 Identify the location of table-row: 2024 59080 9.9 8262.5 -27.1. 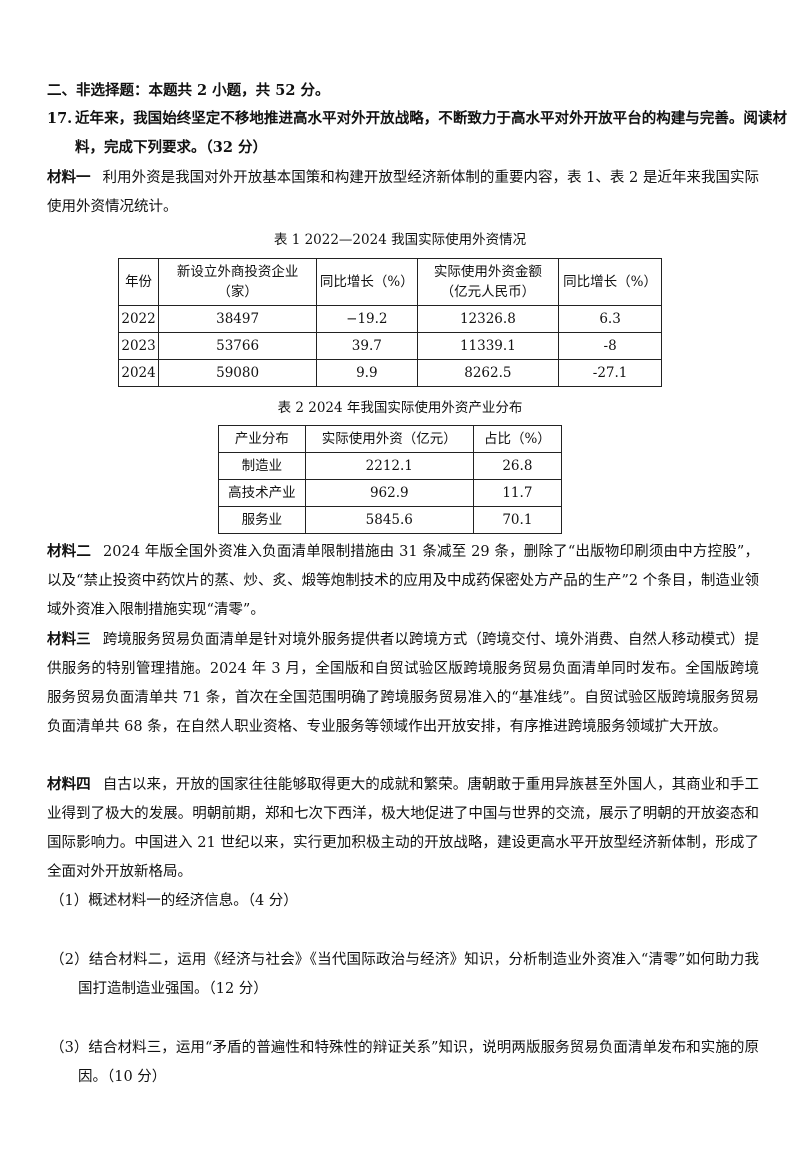
(389, 373).